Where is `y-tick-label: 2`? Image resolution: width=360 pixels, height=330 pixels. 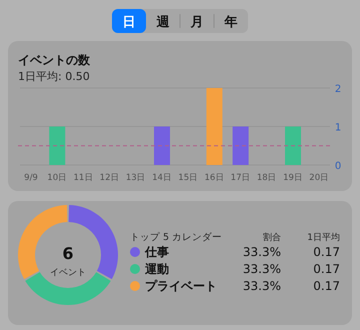
y-tick-label: 2 is located at coordinates (338, 89).